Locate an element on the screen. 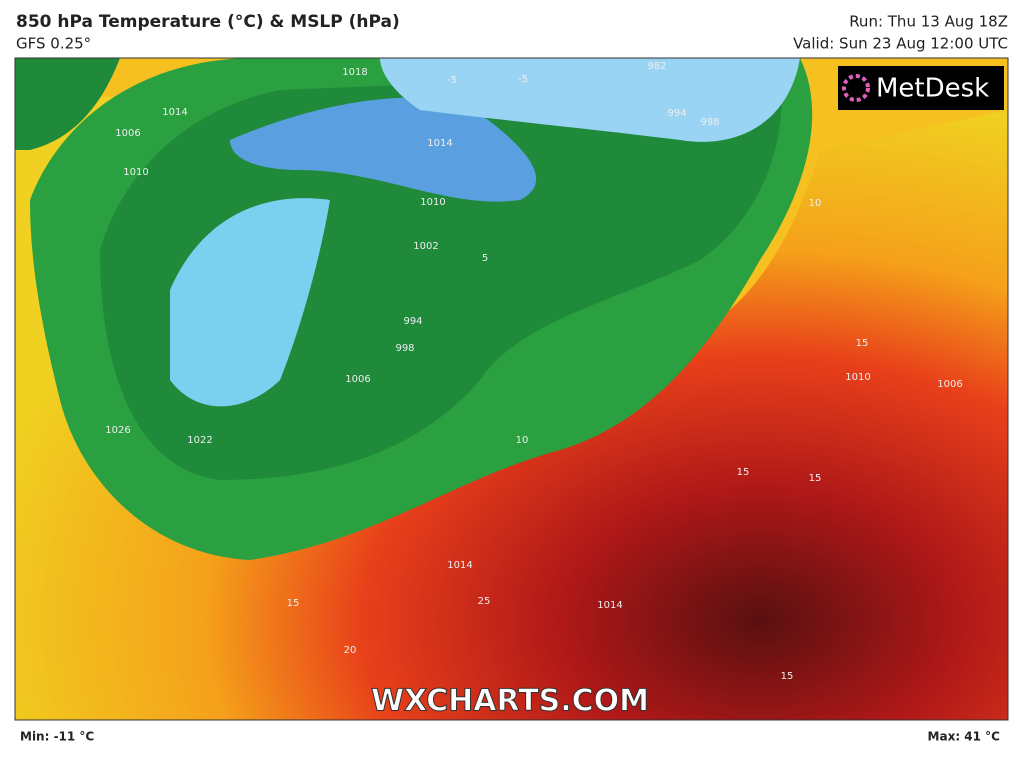 Image resolution: width=1024 pixels, height=784 pixels. min-label: Min: -11 °C is located at coordinates (57, 737).